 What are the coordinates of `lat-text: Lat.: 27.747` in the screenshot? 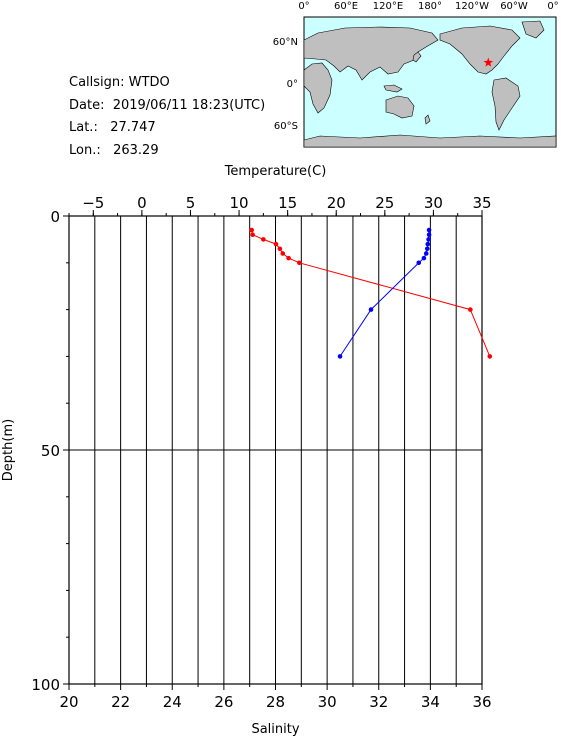 It's located at (112, 127).